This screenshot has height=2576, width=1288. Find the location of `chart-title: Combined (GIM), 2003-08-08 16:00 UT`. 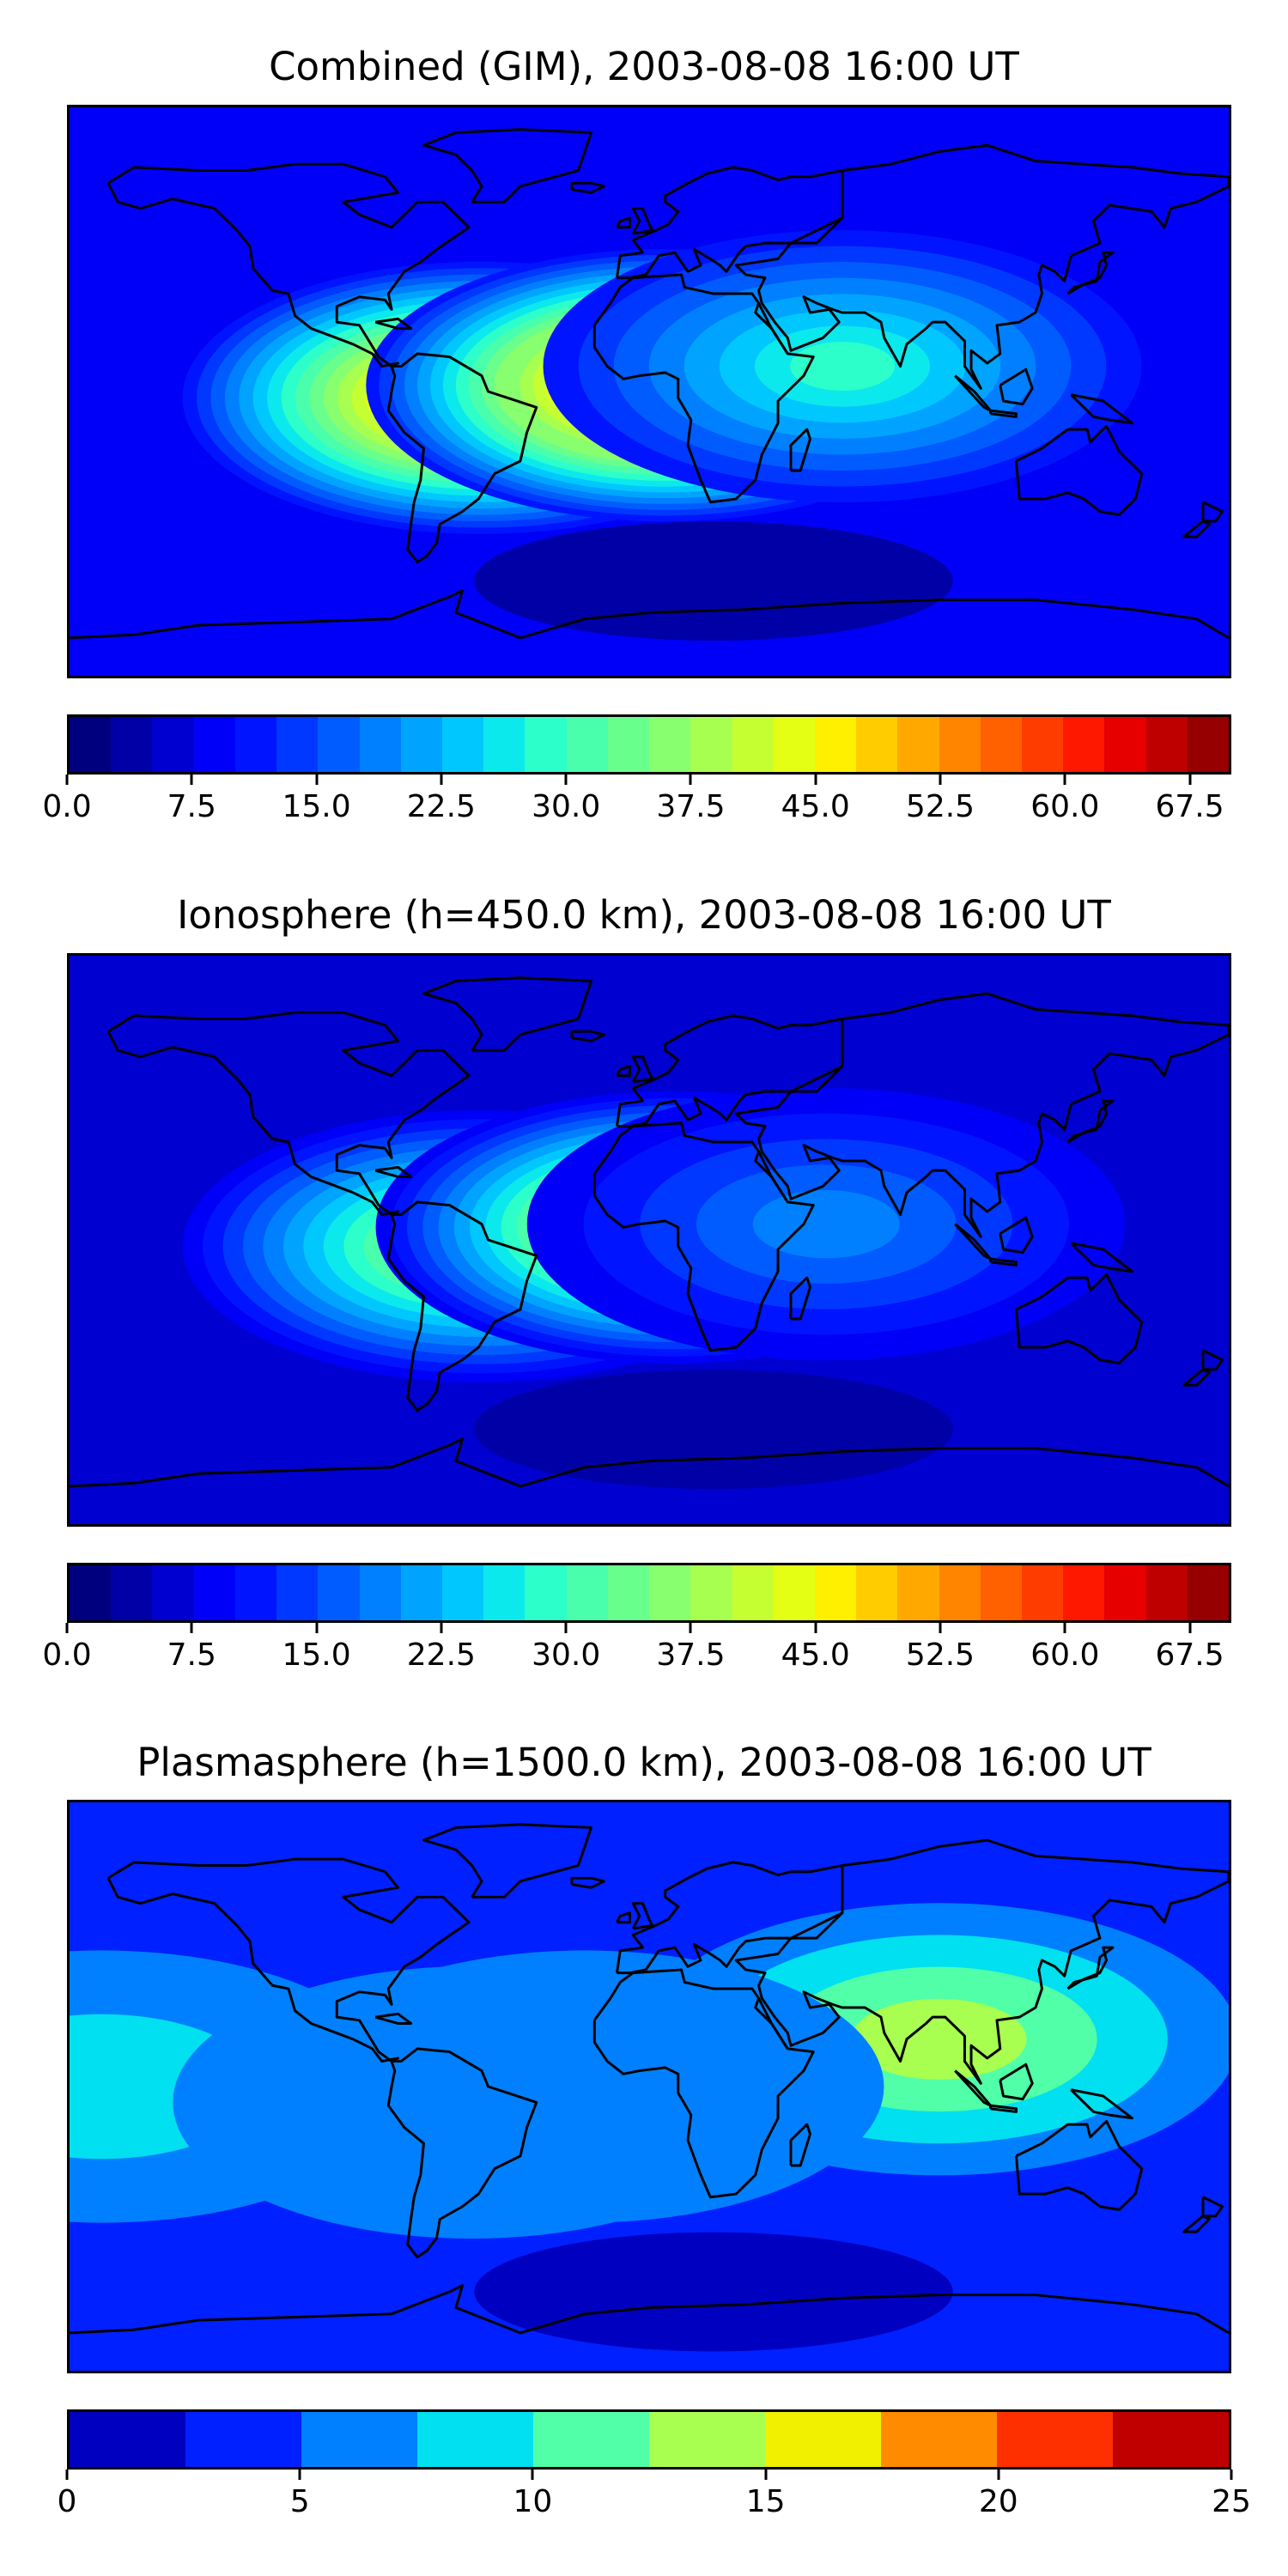

chart-title: Combined (GIM), 2003-08-08 16:00 UT is located at coordinates (644, 66).